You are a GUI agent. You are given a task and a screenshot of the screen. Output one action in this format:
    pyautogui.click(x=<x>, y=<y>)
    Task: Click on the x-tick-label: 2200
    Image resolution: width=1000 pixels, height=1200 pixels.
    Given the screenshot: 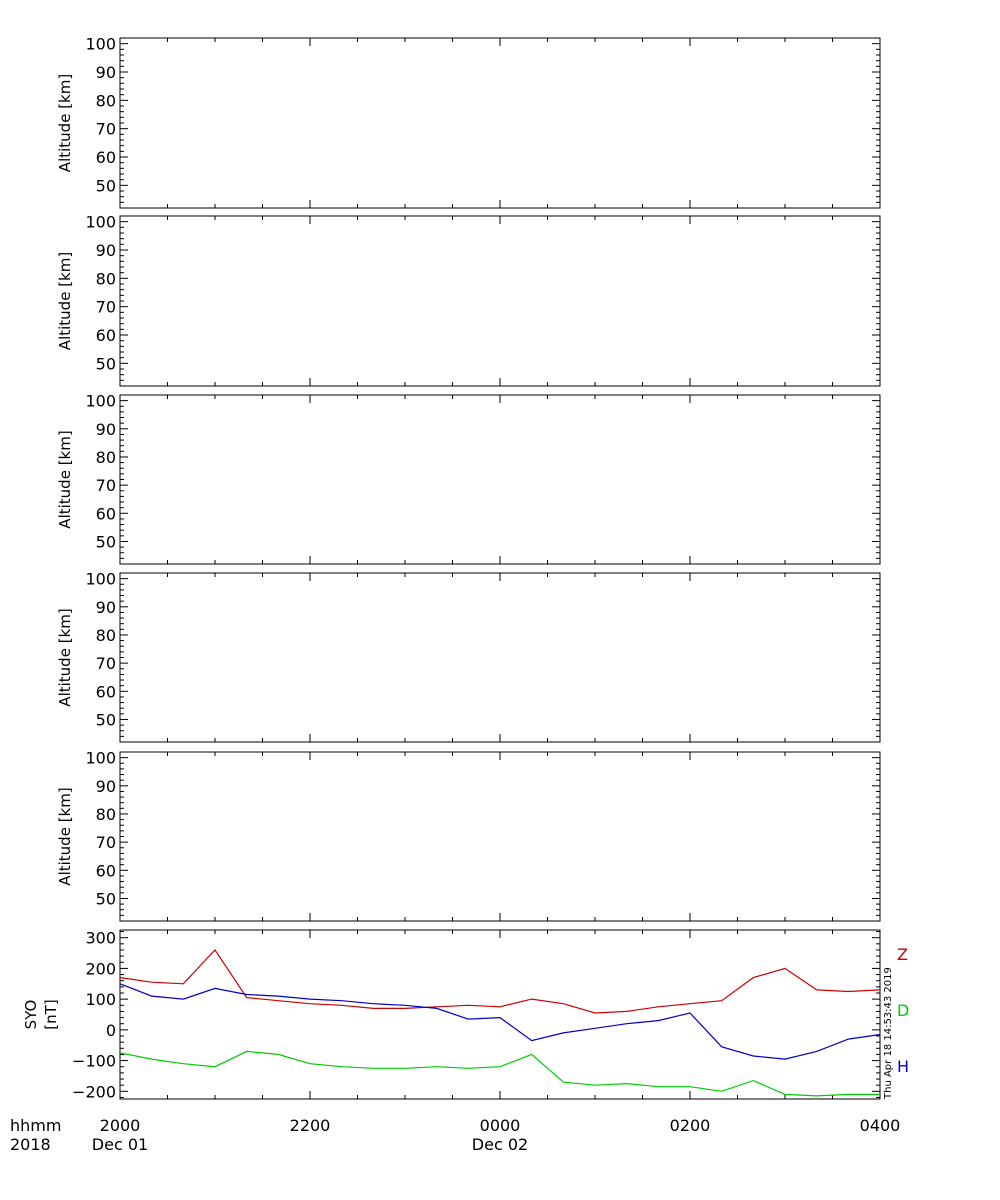 What is the action you would take?
    pyautogui.click(x=310, y=1125)
    